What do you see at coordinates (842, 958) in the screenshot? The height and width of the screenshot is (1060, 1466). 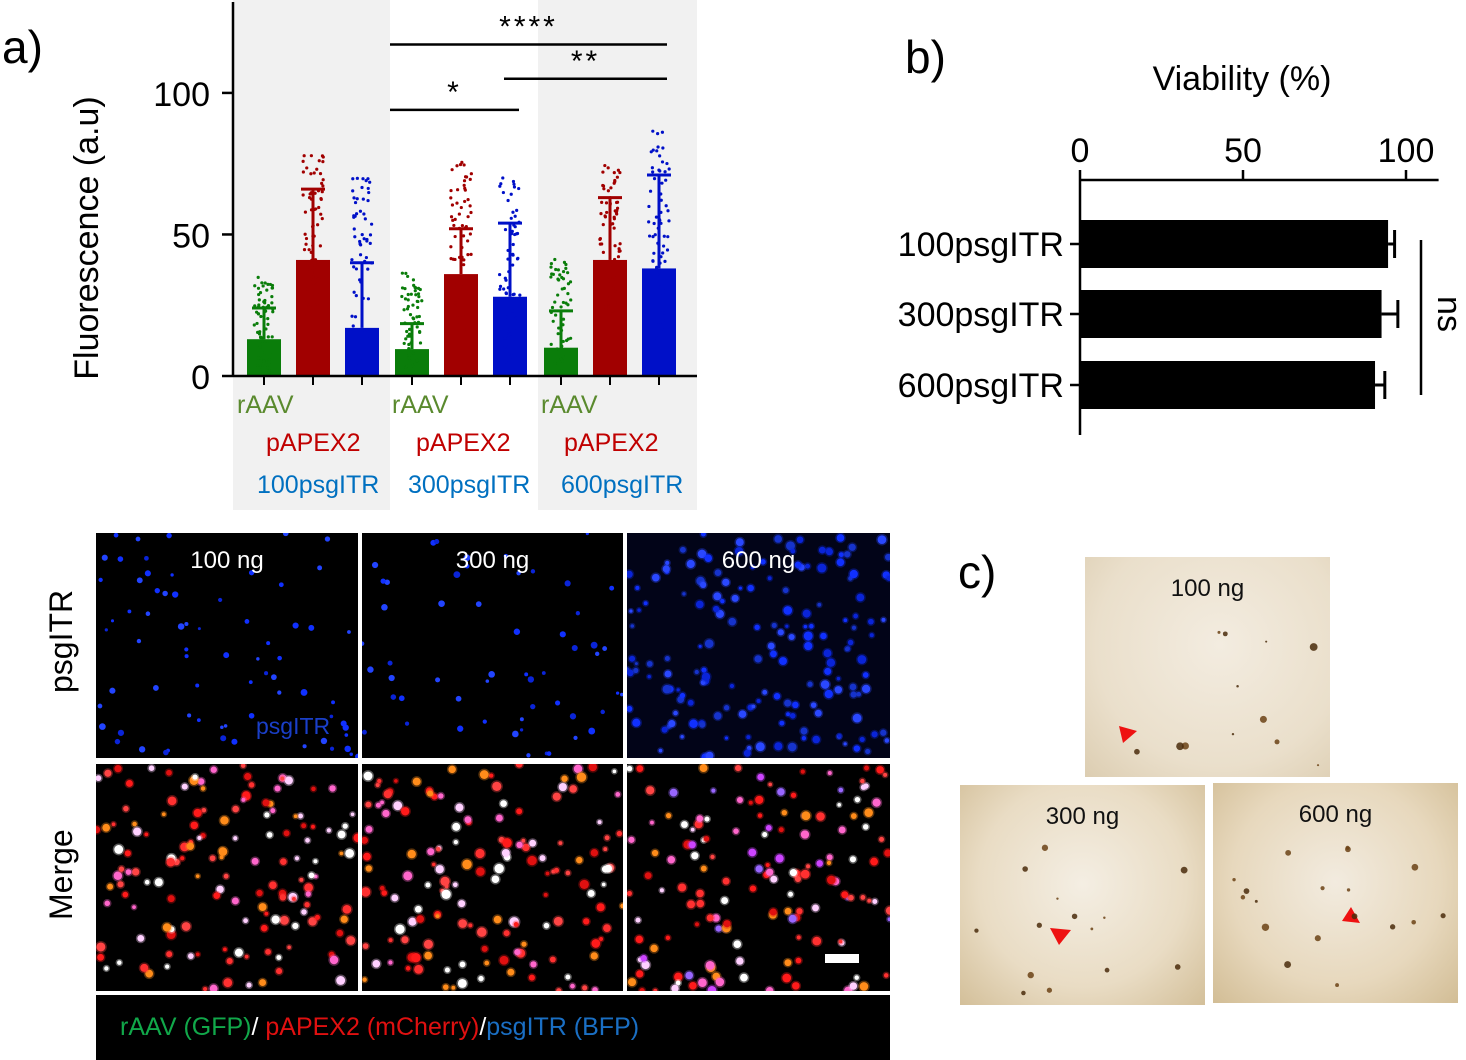 I see `scale-bar` at bounding box center [842, 958].